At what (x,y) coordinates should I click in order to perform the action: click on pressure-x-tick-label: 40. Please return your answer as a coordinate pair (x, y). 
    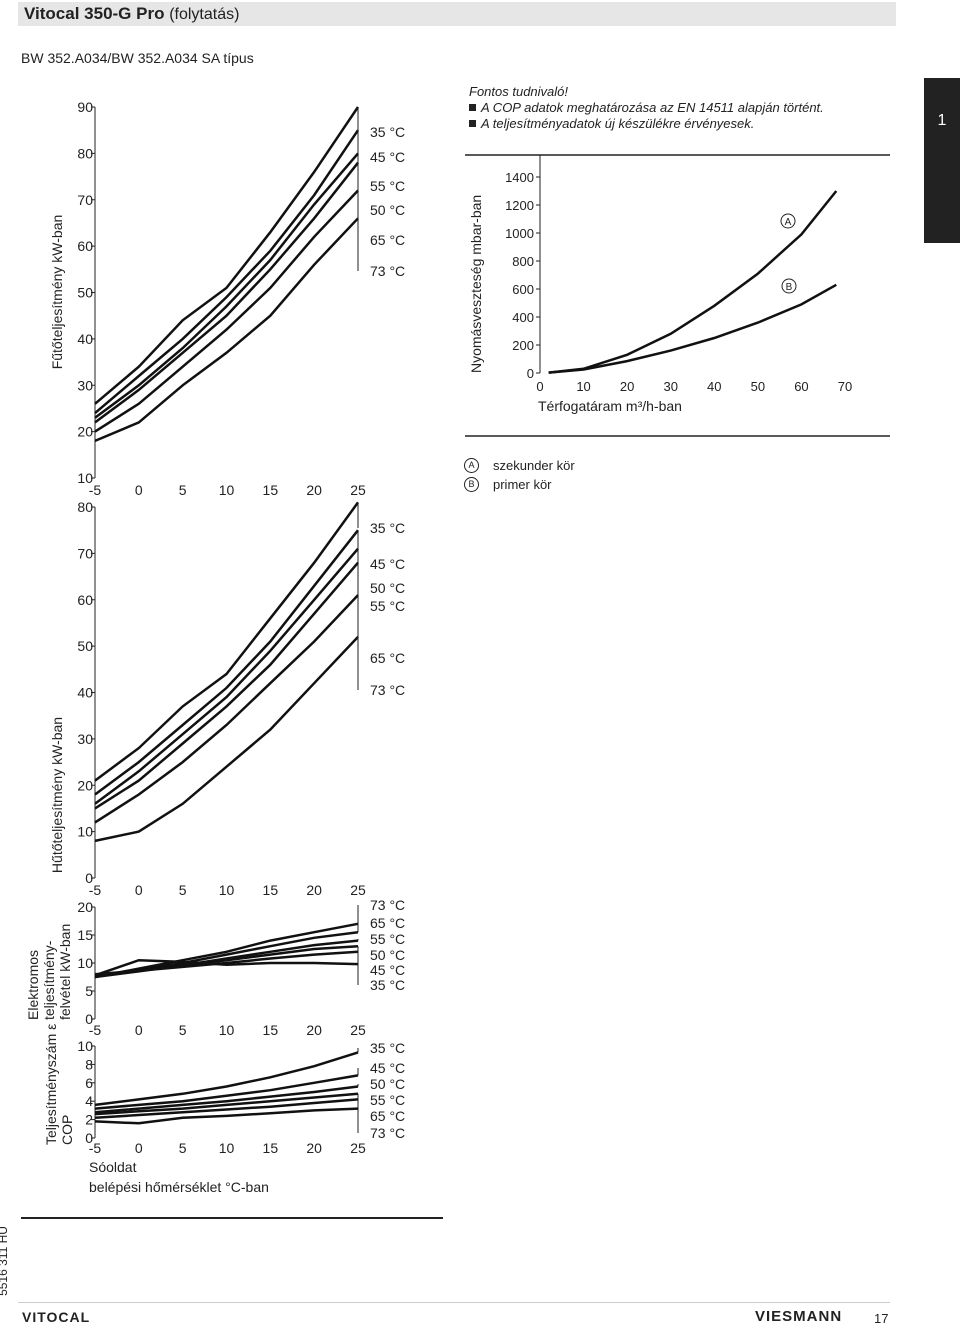
    Looking at the image, I should click on (714, 386).